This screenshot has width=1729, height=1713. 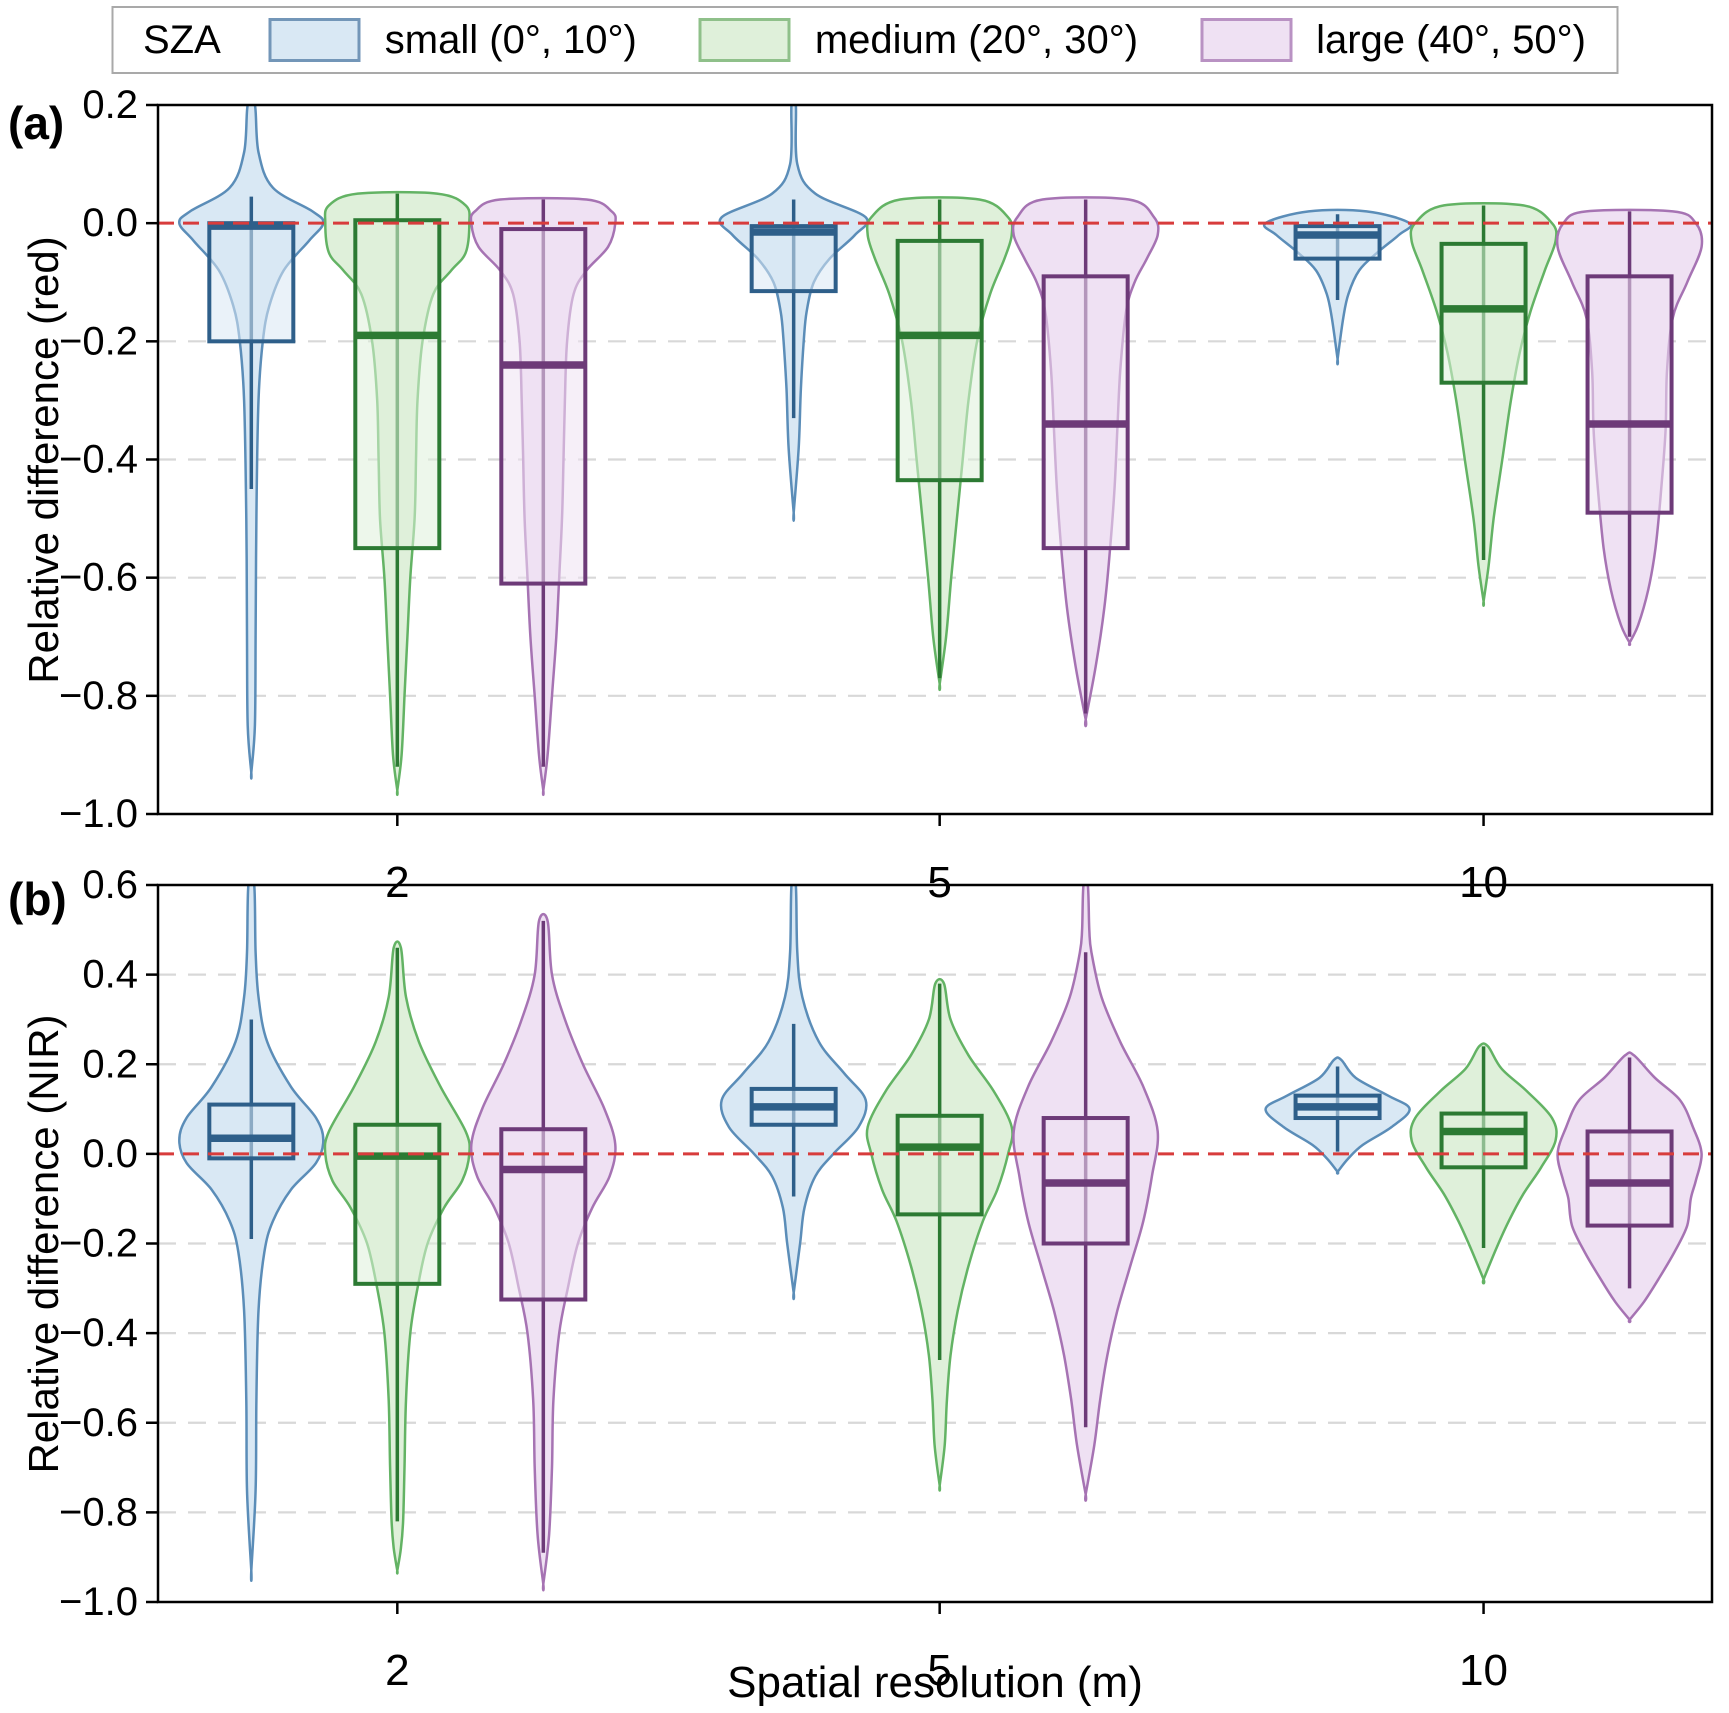 I want to click on violin-b-5m-medium, so click(x=939, y=1234).